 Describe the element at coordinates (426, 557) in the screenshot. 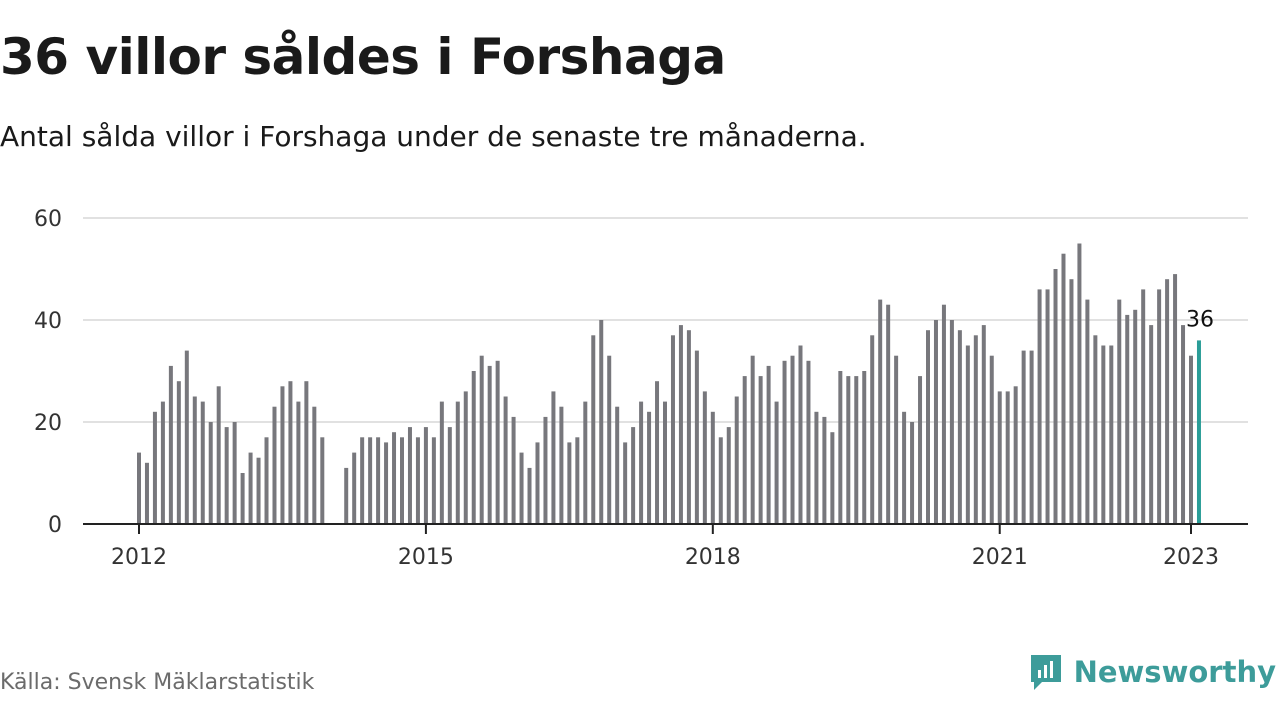

I see `x-tick-label: 2015` at that location.